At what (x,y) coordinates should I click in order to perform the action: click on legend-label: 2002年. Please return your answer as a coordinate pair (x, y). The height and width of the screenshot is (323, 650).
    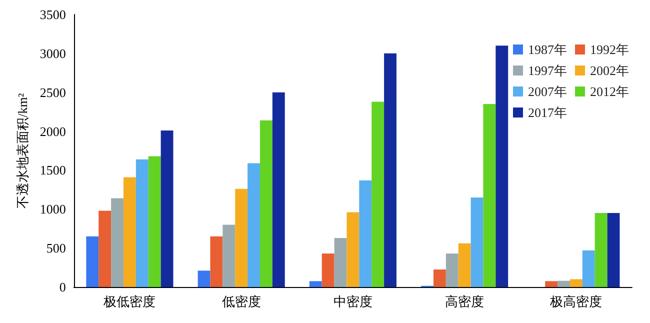
    Looking at the image, I should click on (609, 70).